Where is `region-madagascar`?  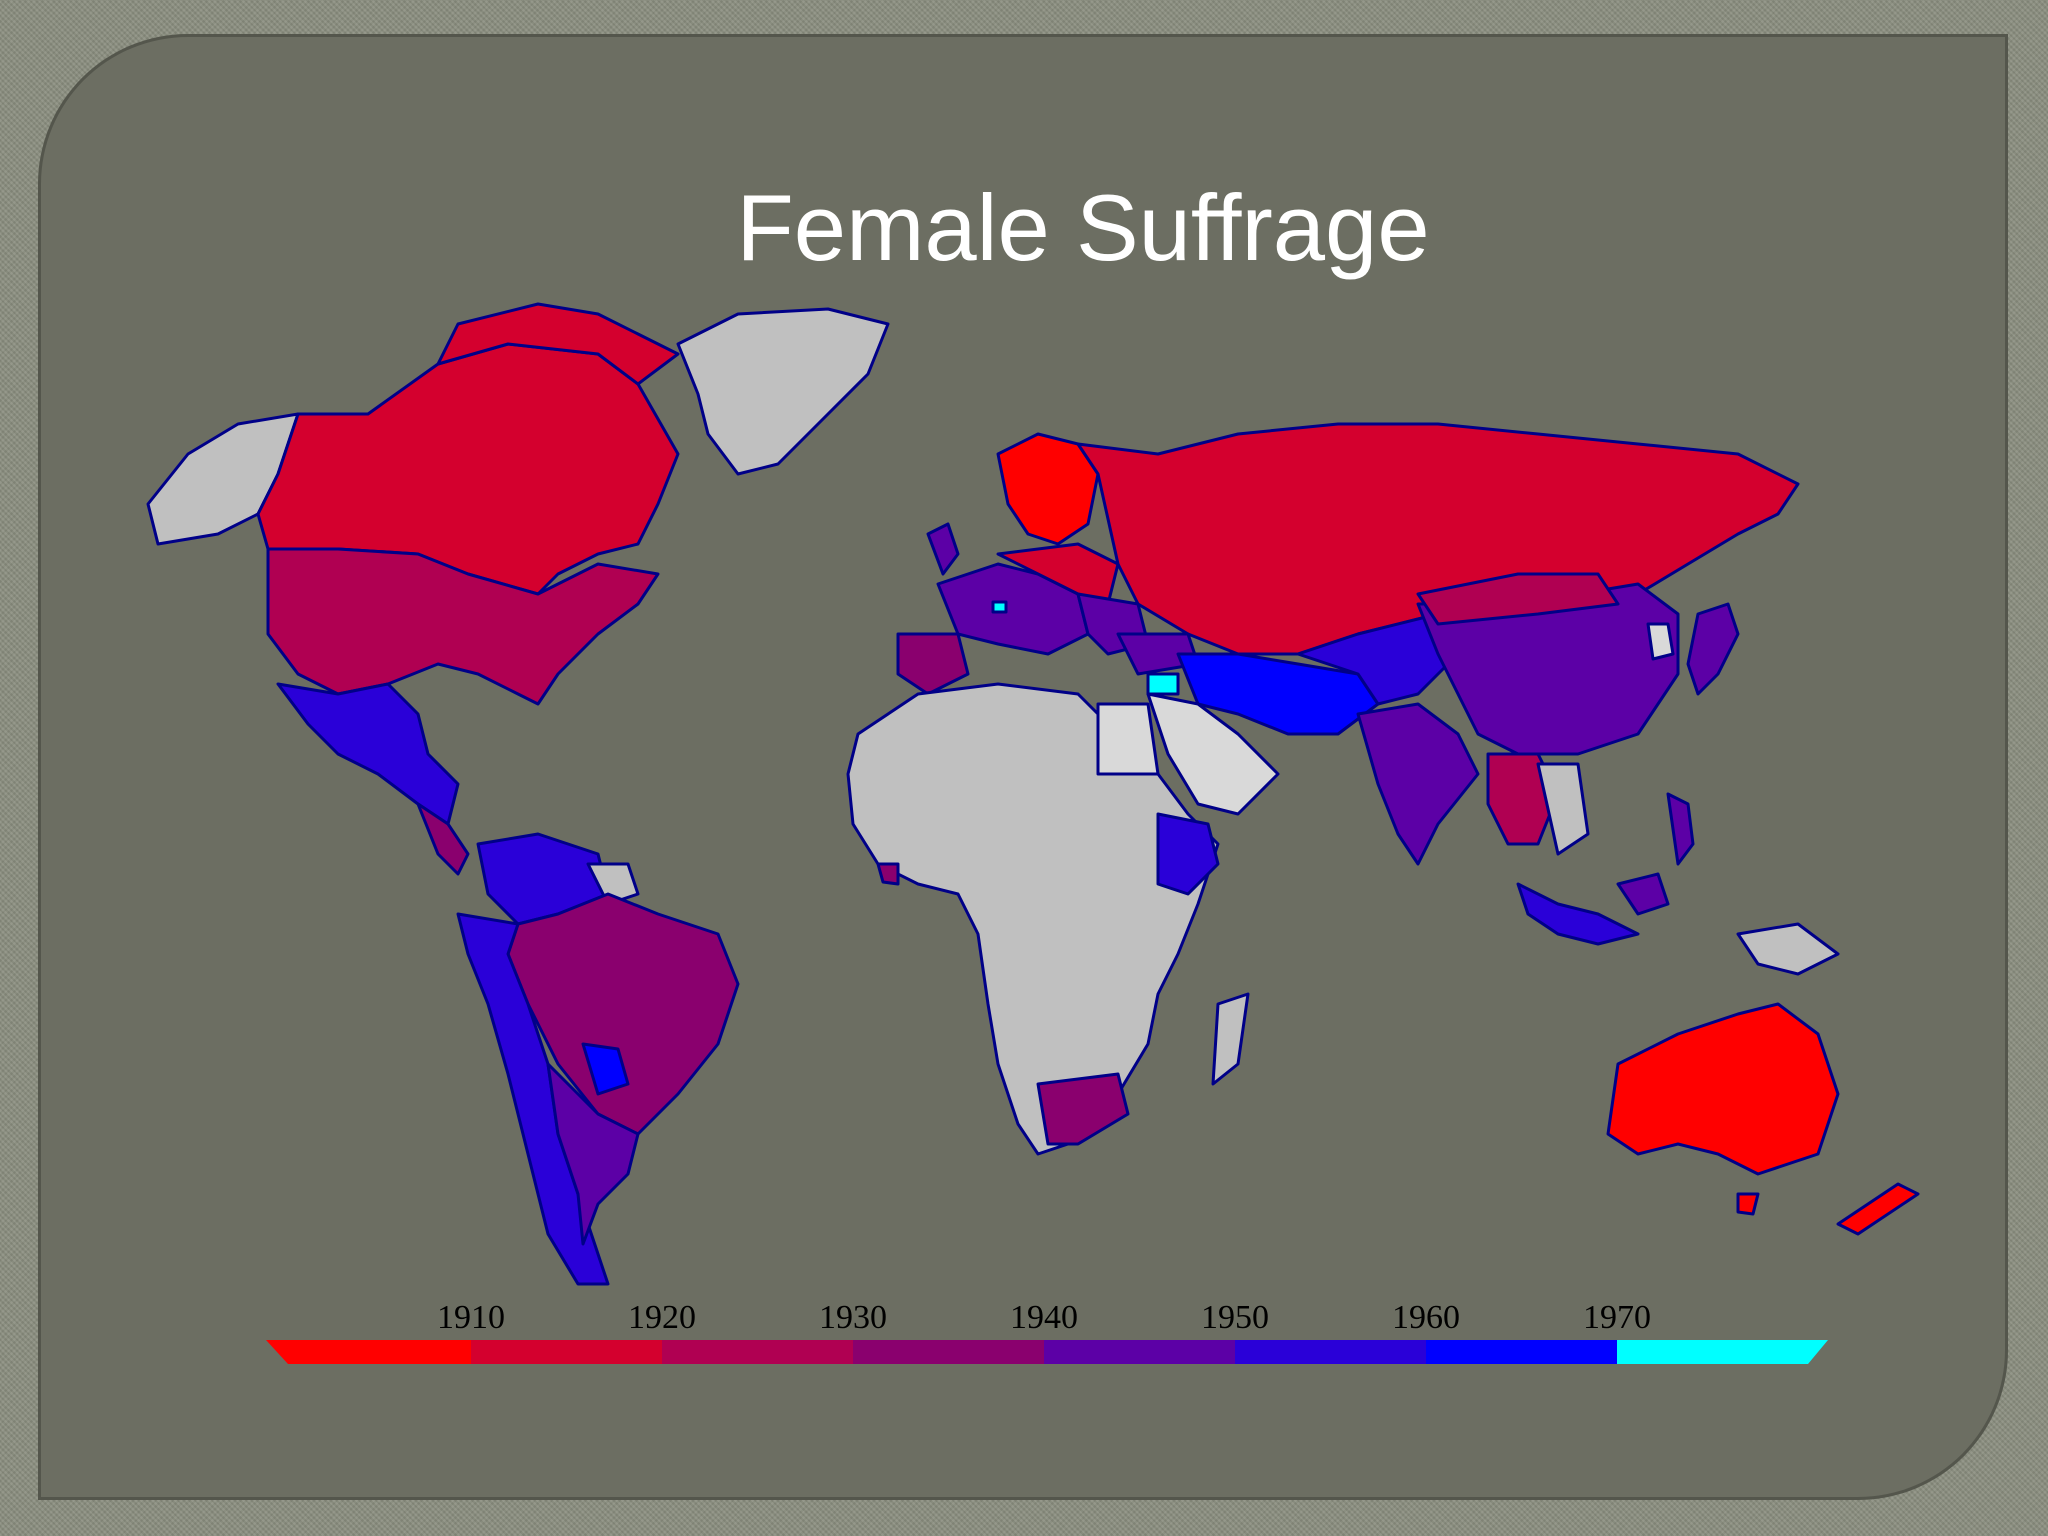
region-madagascar is located at coordinates (1230, 1039).